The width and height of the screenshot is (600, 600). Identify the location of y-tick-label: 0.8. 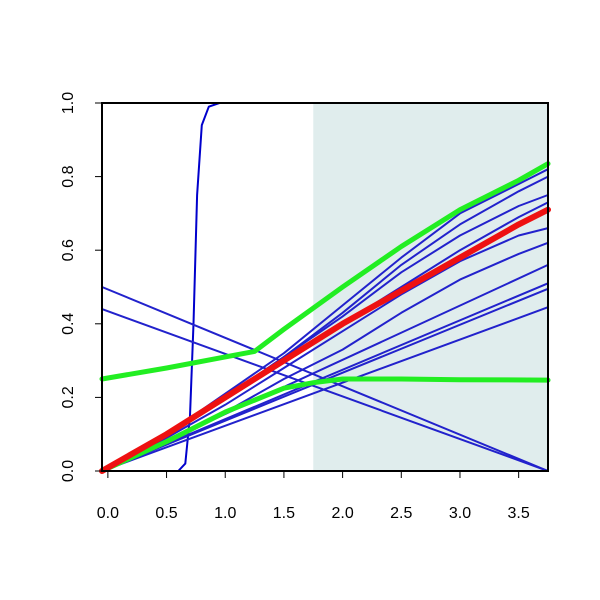
(68, 176).